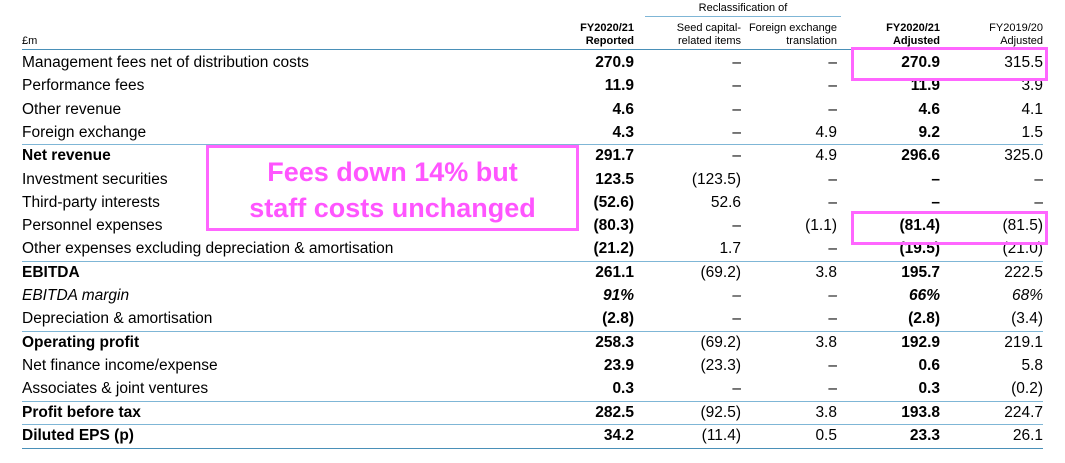  What do you see at coordinates (91, 202) in the screenshot?
I see `row-label: Third-party interests` at bounding box center [91, 202].